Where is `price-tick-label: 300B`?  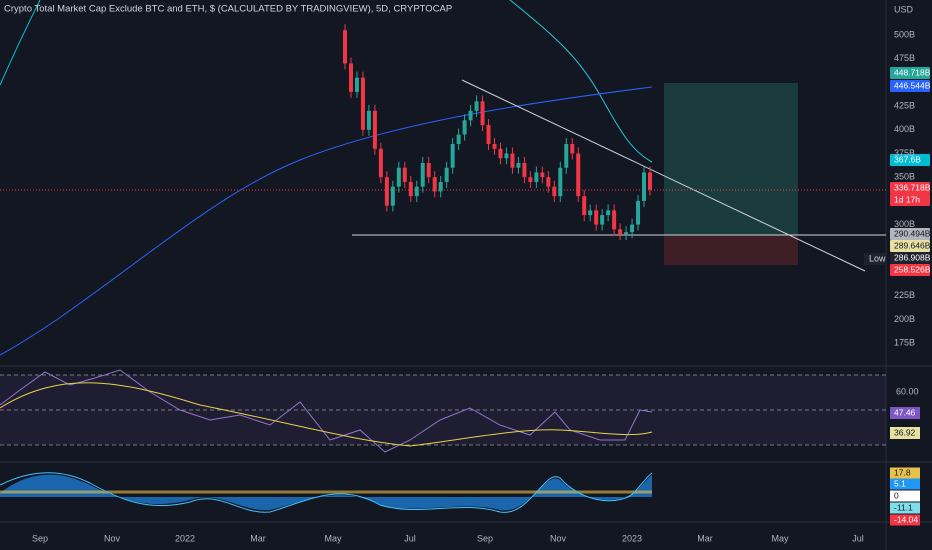
price-tick-label: 300B is located at coordinates (904, 224).